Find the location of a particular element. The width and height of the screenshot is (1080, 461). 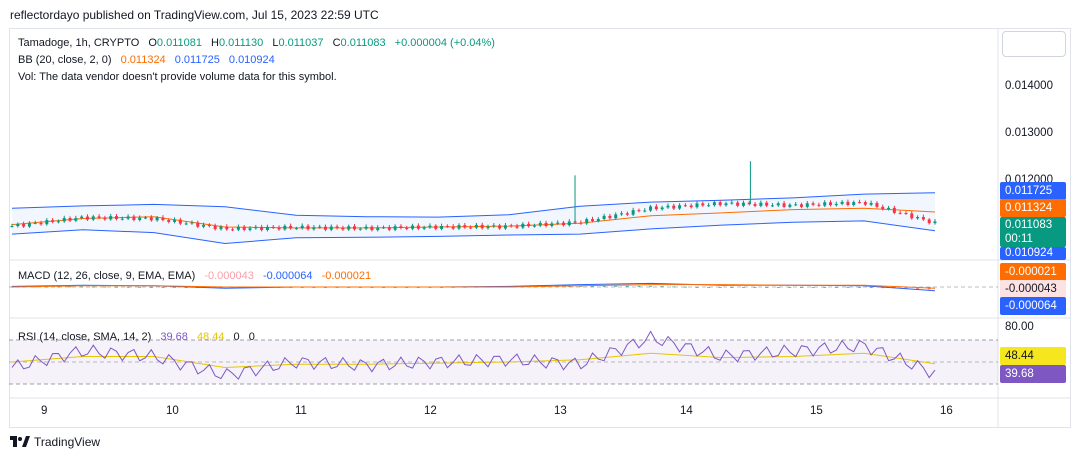

macd-hist-tag: -0.000043 is located at coordinates (1033, 289).